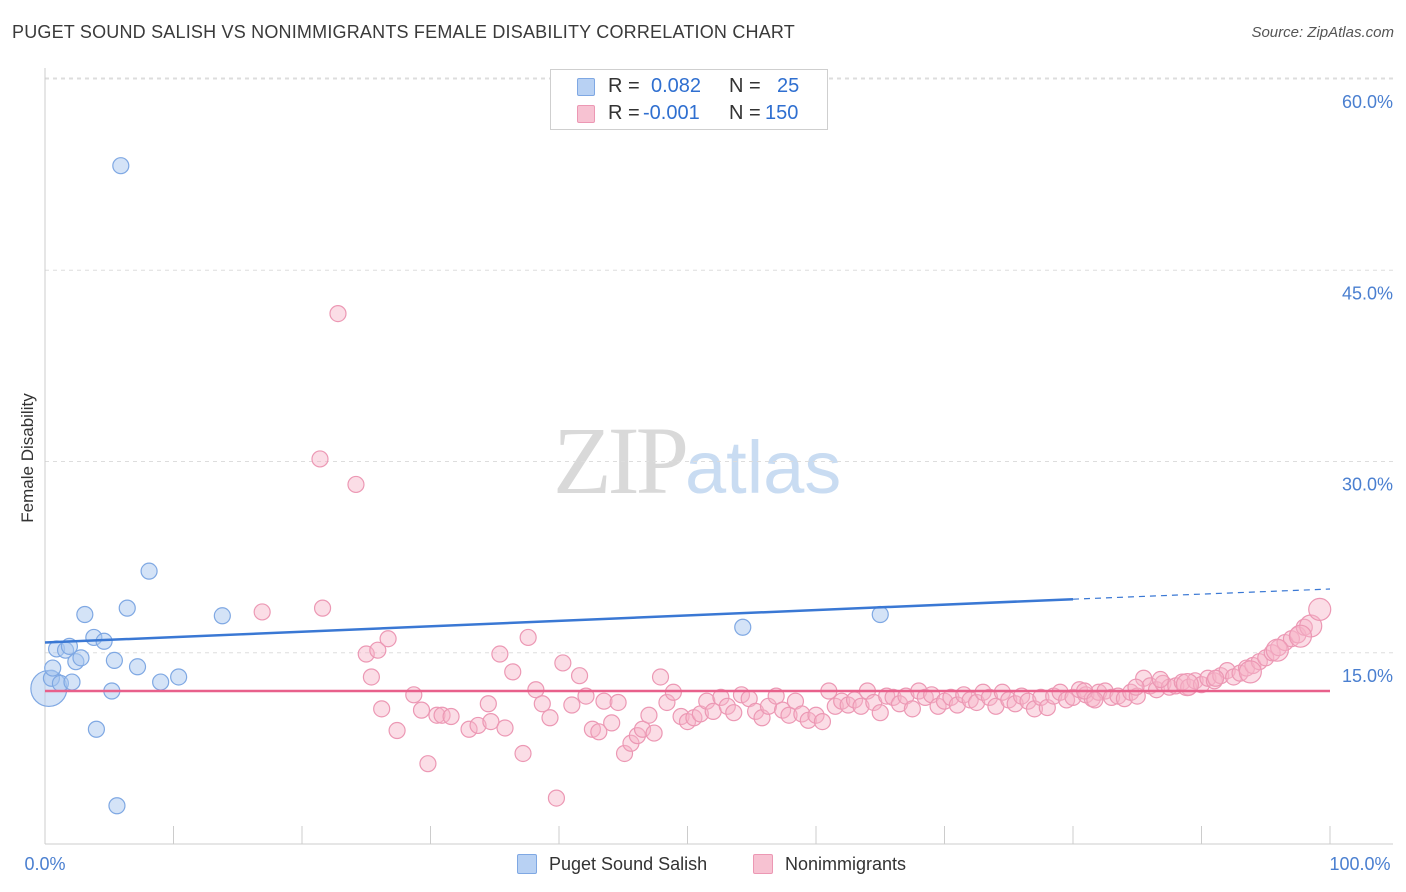  What do you see at coordinates (671, 113) in the screenshot?
I see `legend-r-value: -0.001` at bounding box center [671, 113].